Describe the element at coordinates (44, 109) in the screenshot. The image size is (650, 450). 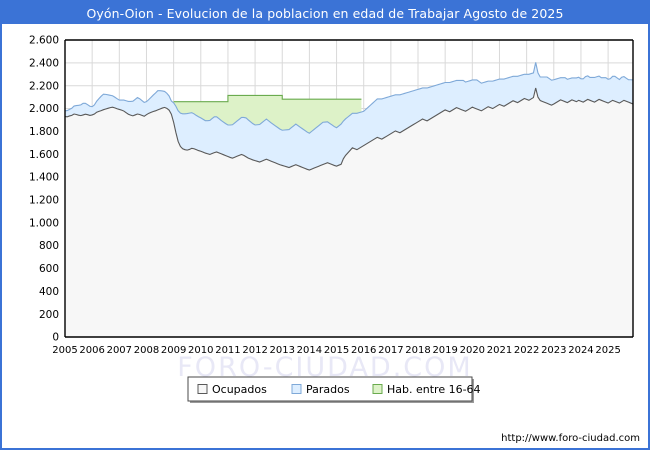
I see `y-tick-label: 2.000` at that location.